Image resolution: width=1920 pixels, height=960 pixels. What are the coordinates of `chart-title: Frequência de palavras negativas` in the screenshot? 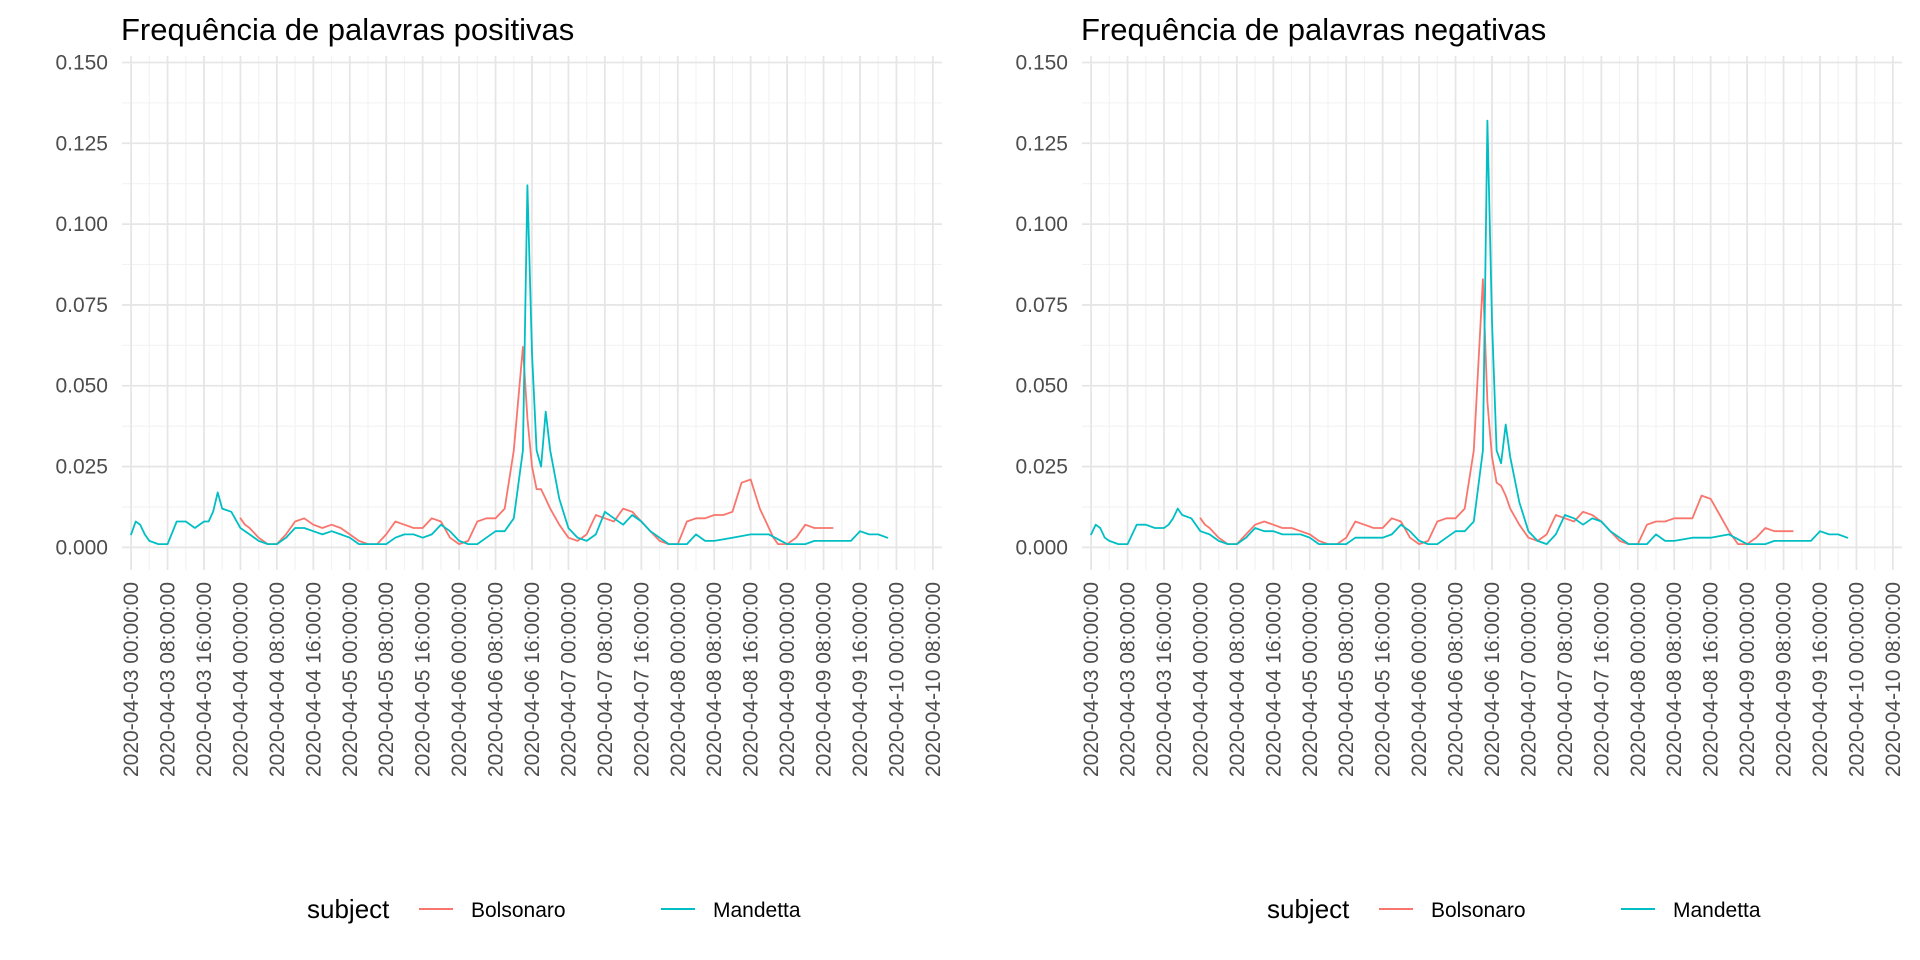 It's located at (1313, 29).